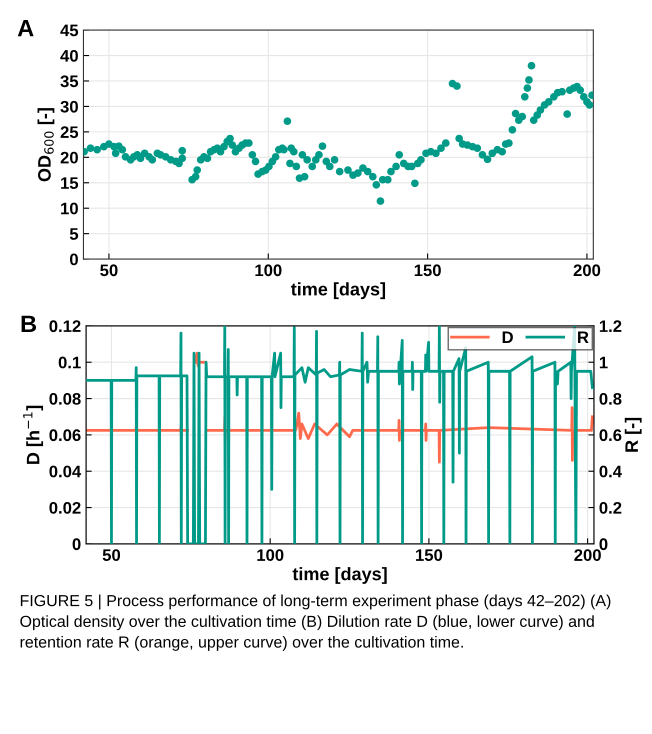 This screenshot has width=652, height=734. Describe the element at coordinates (610, 472) in the screenshot. I see `y2-tick-label: 0.4` at that location.